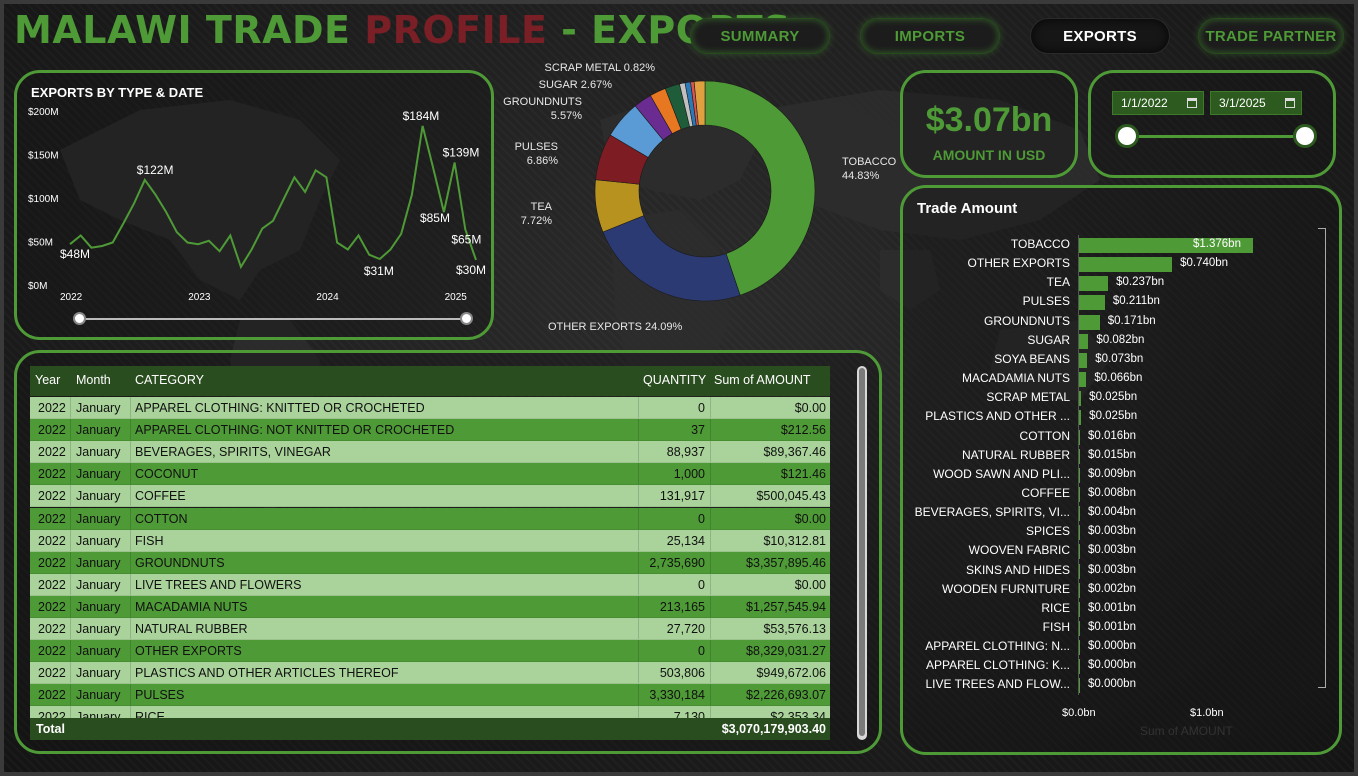  Describe the element at coordinates (701, 408) in the screenshot. I see `cell-quantity: 0` at that location.